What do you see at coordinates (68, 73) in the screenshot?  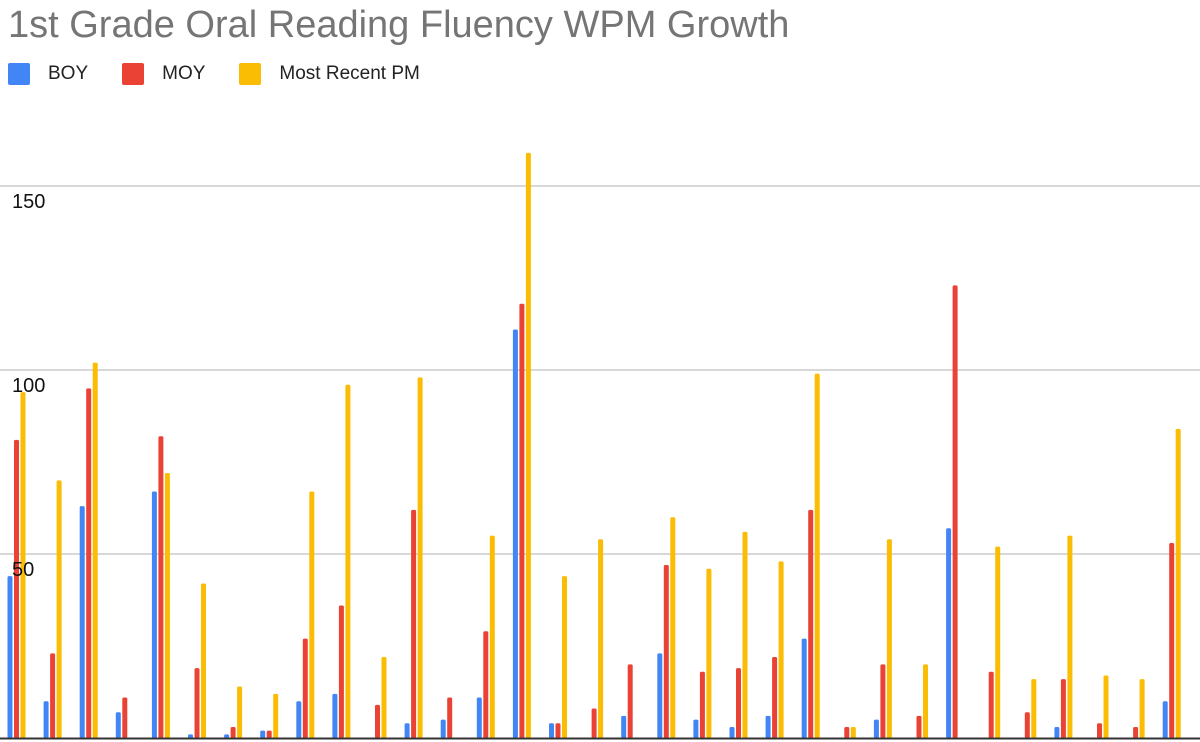 I see `legend-label-boy: BOY` at bounding box center [68, 73].